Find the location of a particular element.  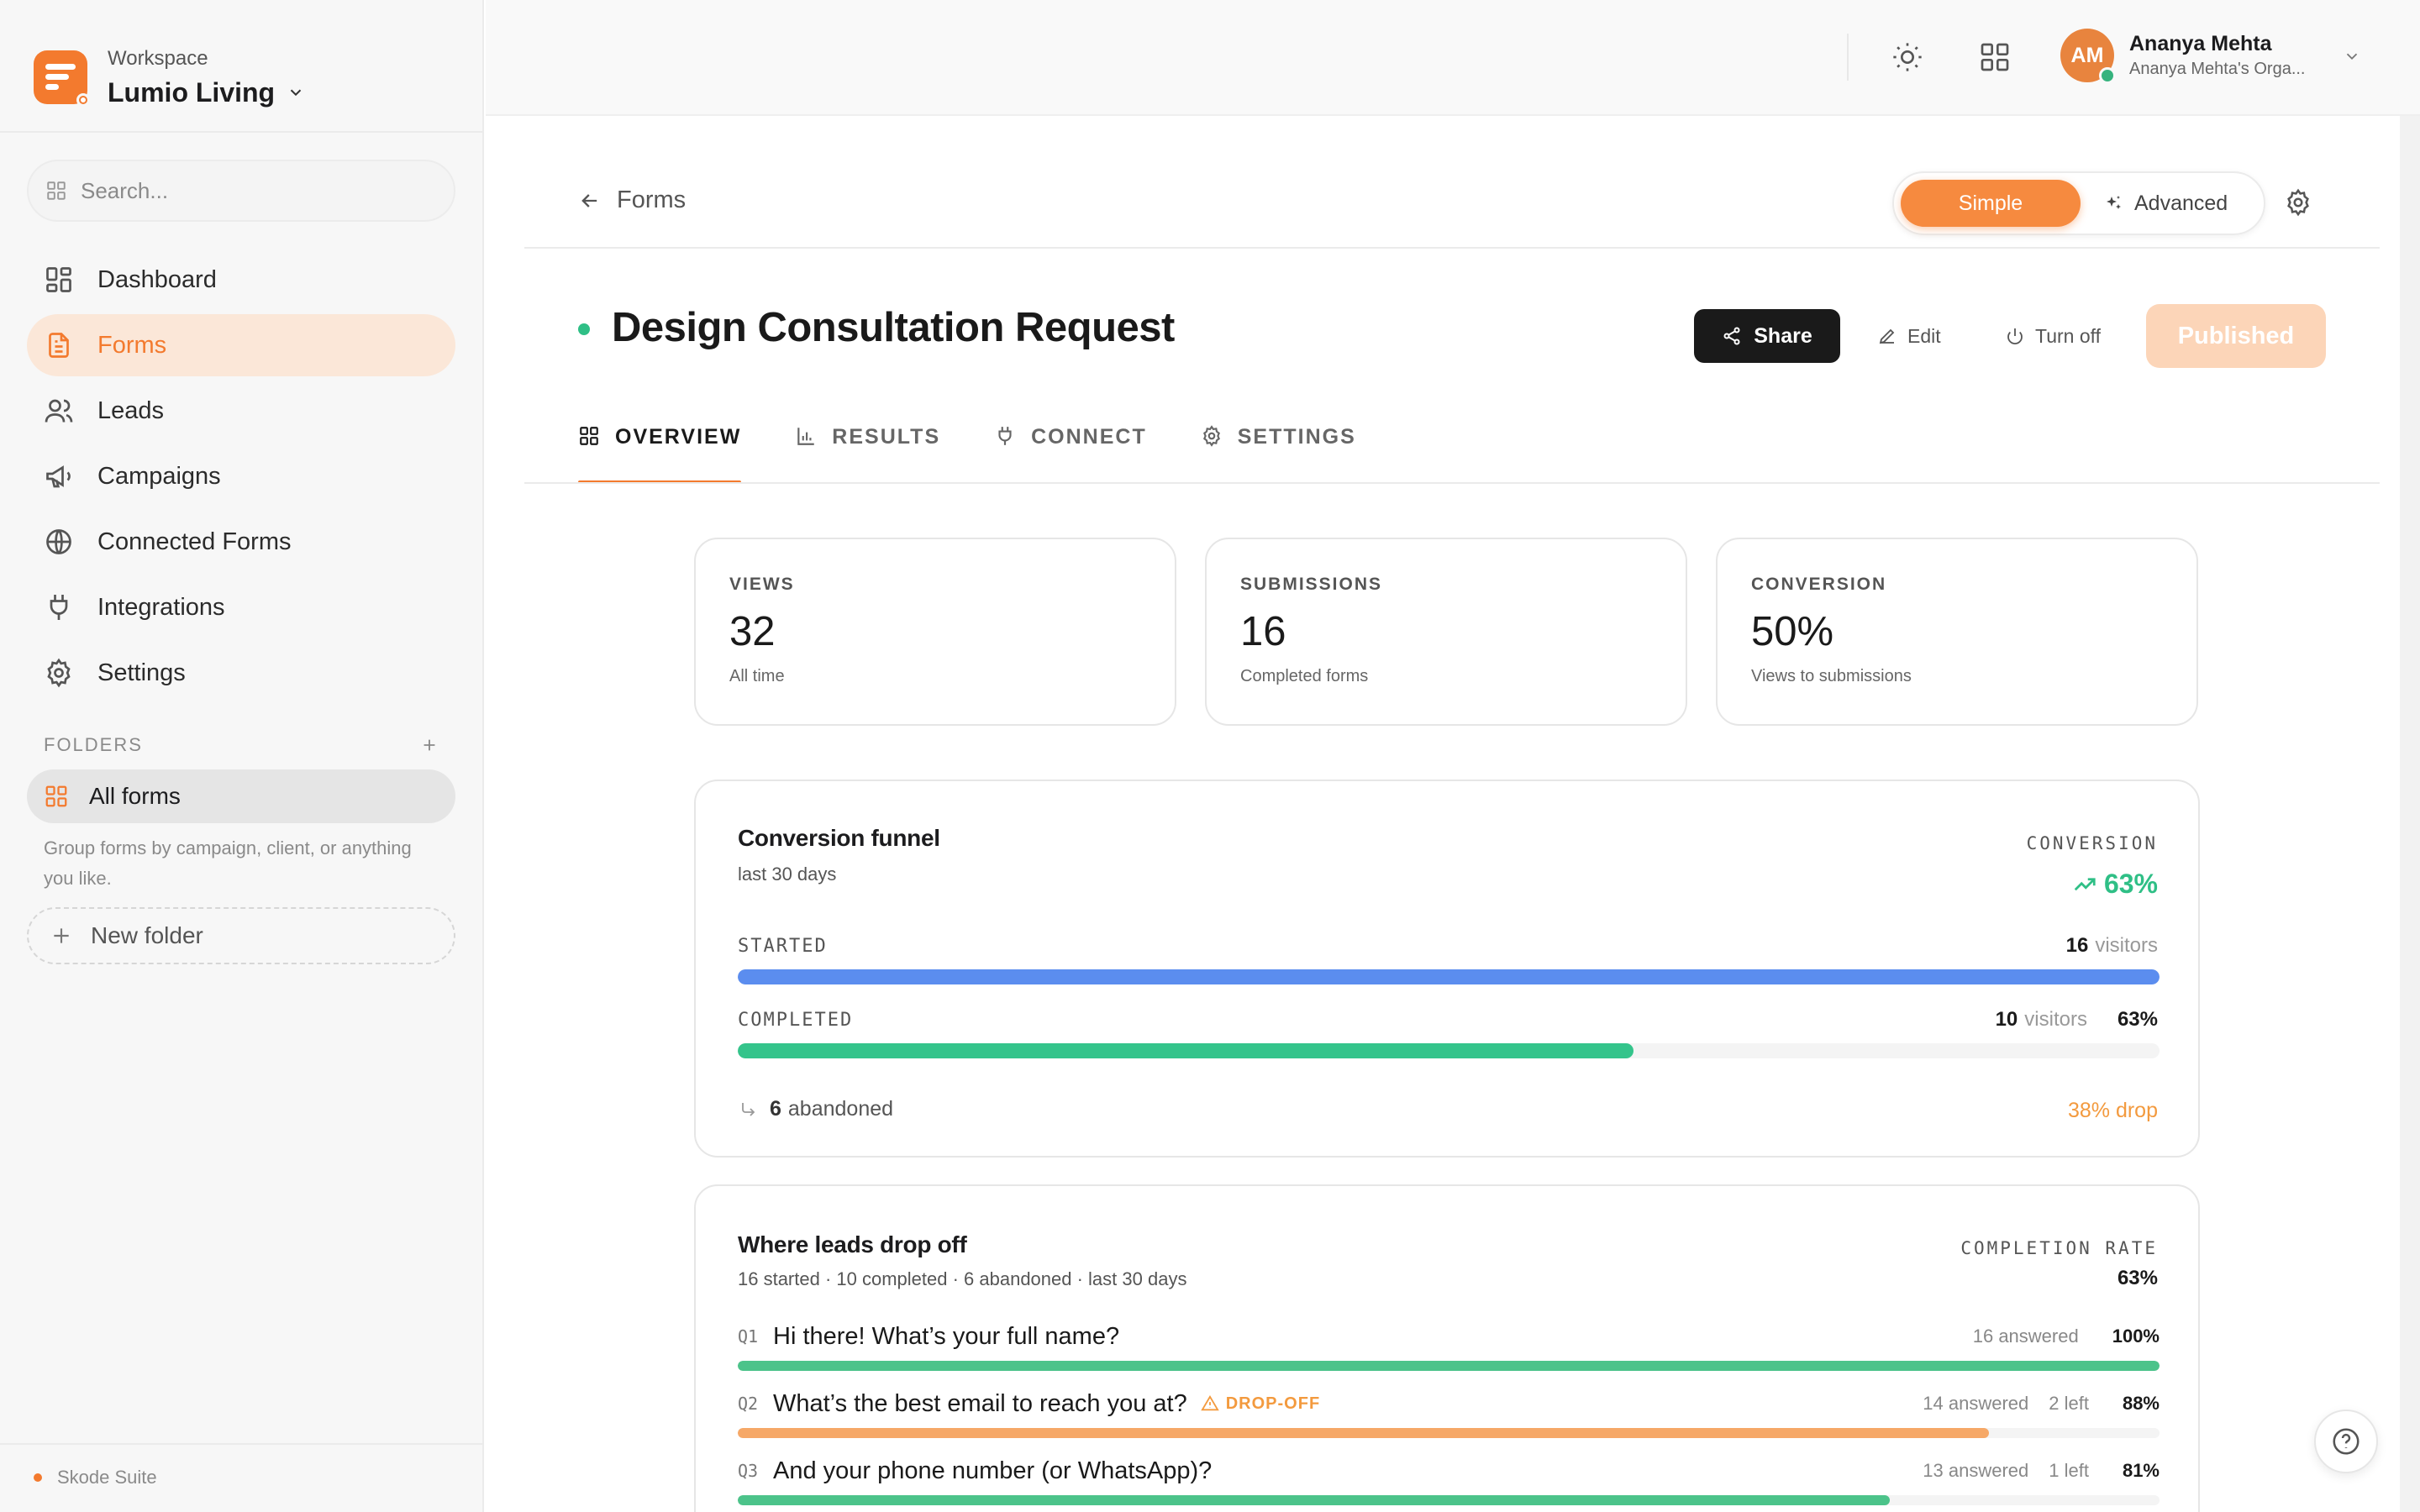

sidebar-item-campaigns: Campaigns is located at coordinates (241, 476).